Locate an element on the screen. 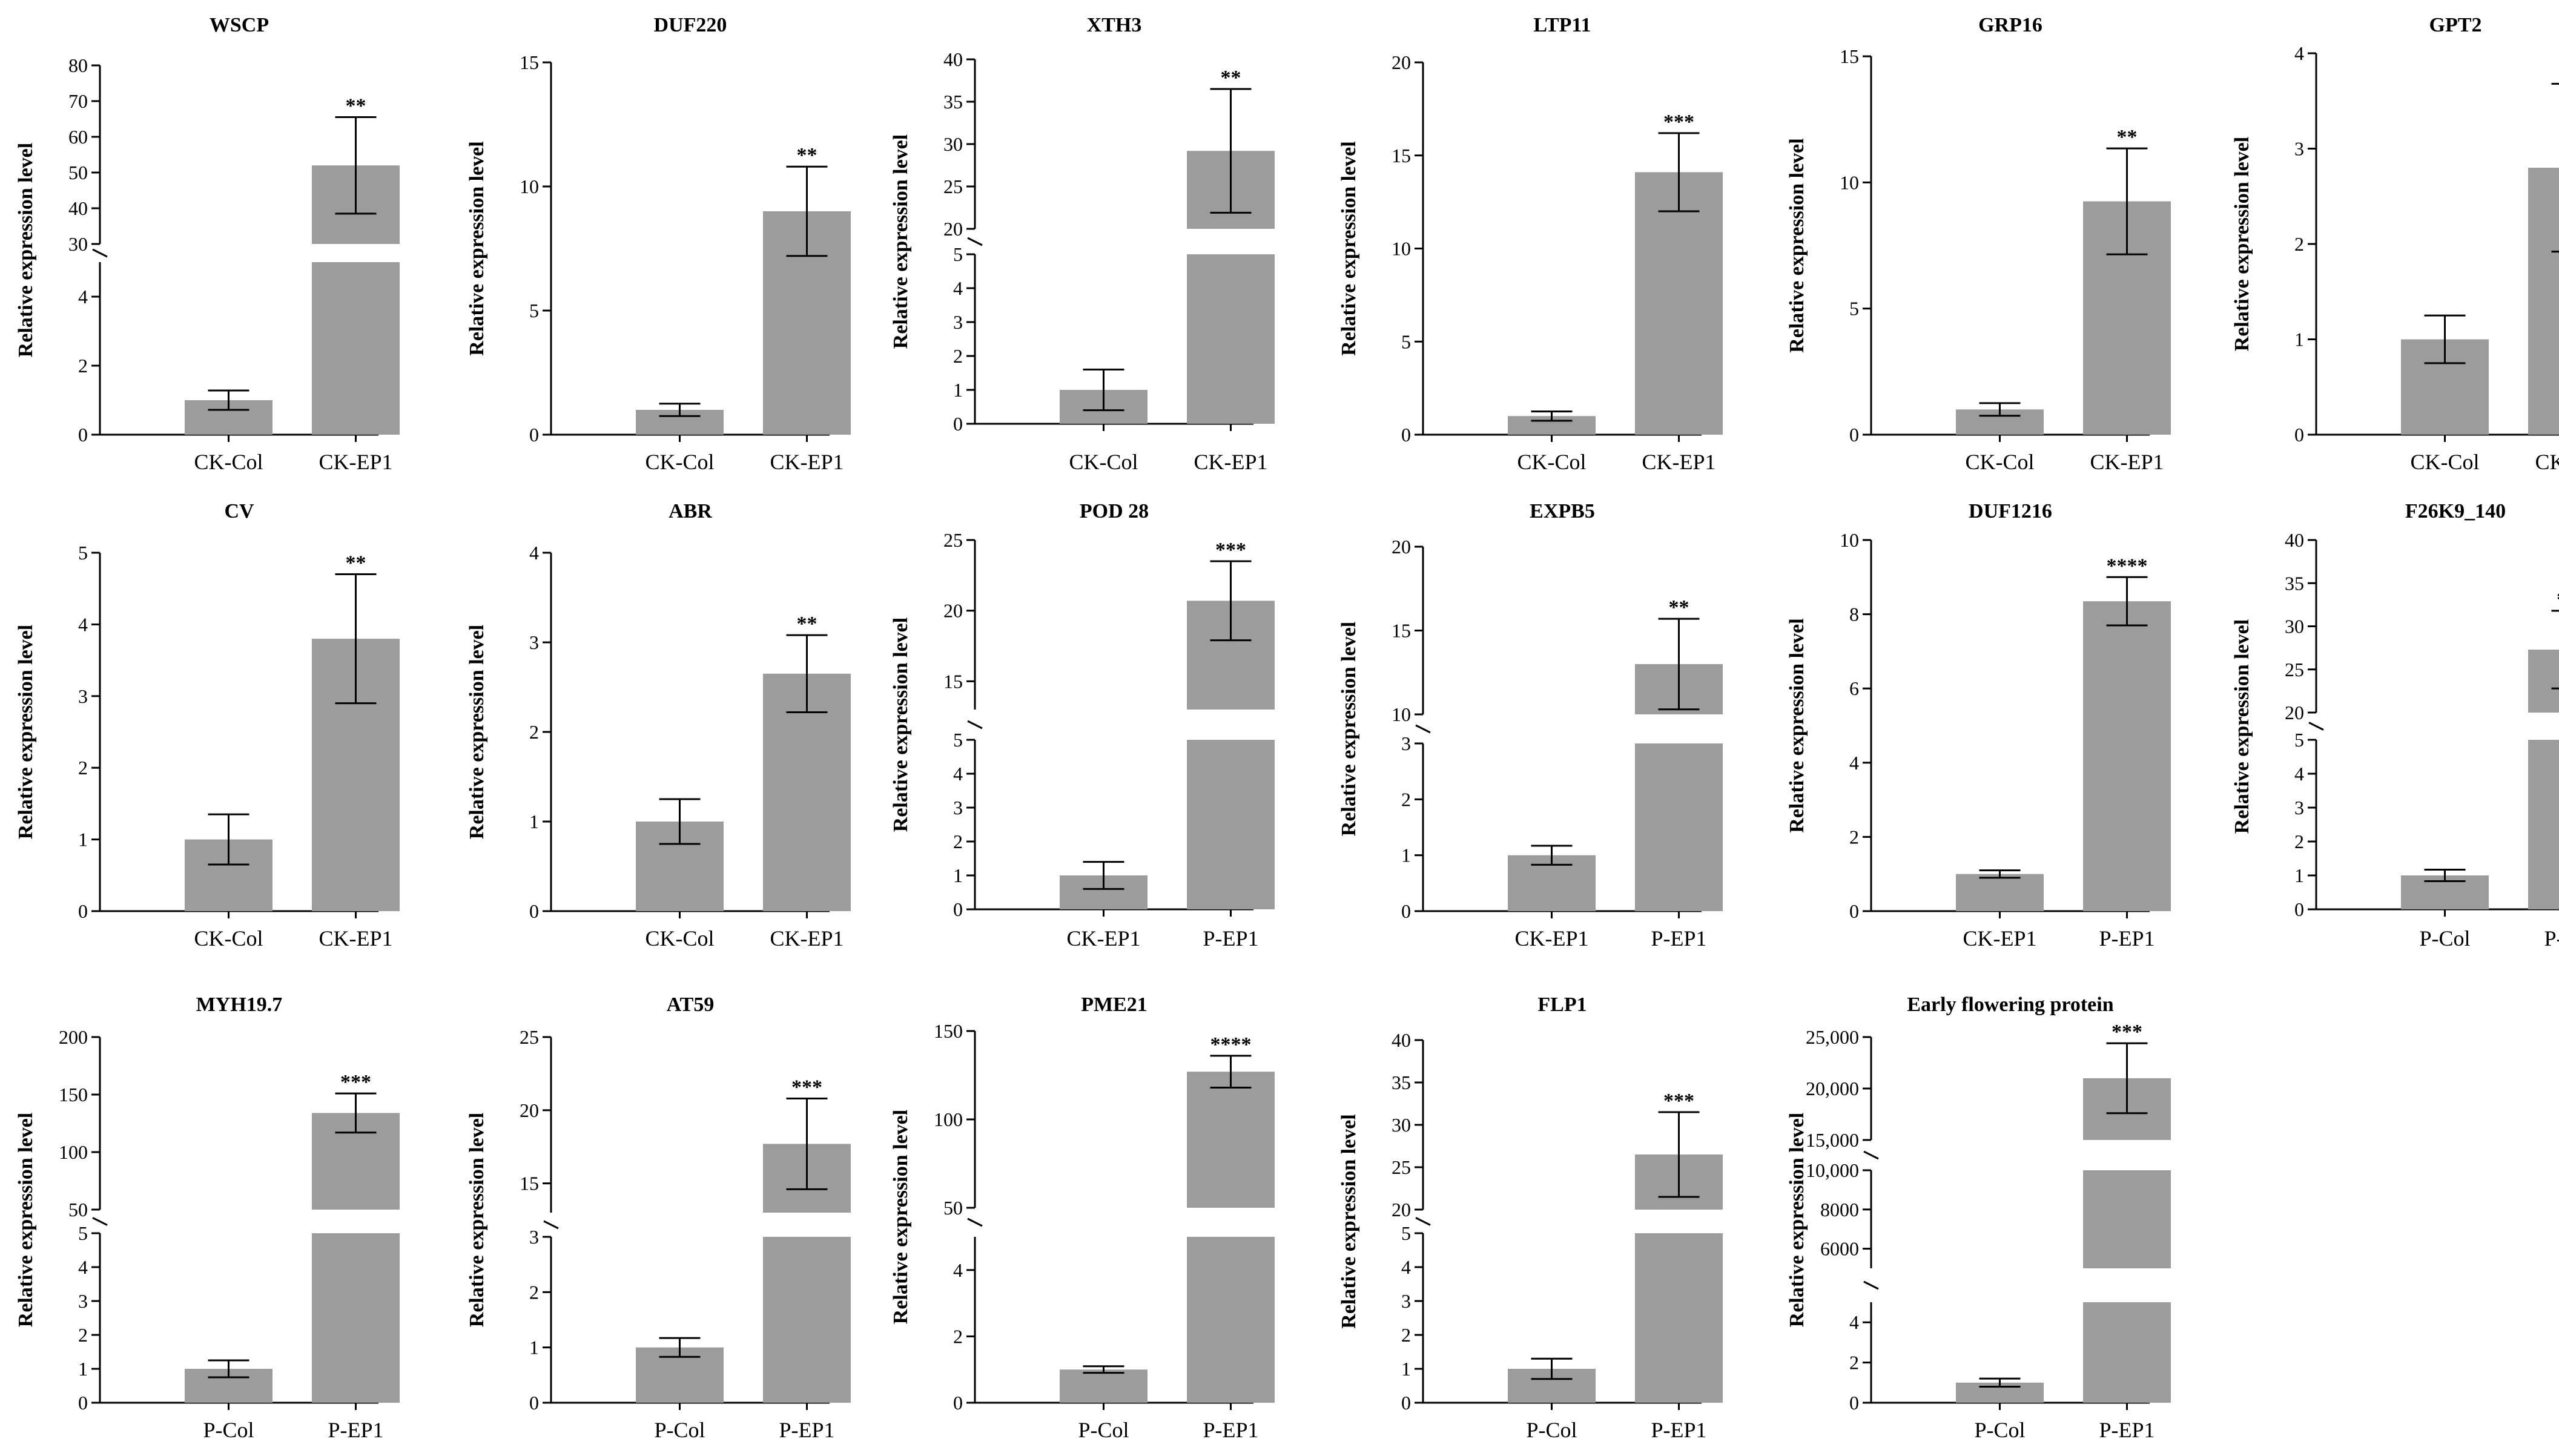 Image resolution: width=2559 pixels, height=1456 pixels. chart-title: GRP16 is located at coordinates (2010, 25).